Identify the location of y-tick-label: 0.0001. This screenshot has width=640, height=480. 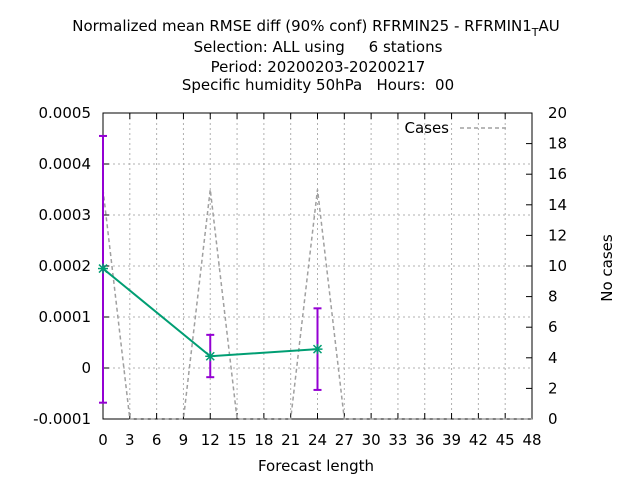
(65, 317).